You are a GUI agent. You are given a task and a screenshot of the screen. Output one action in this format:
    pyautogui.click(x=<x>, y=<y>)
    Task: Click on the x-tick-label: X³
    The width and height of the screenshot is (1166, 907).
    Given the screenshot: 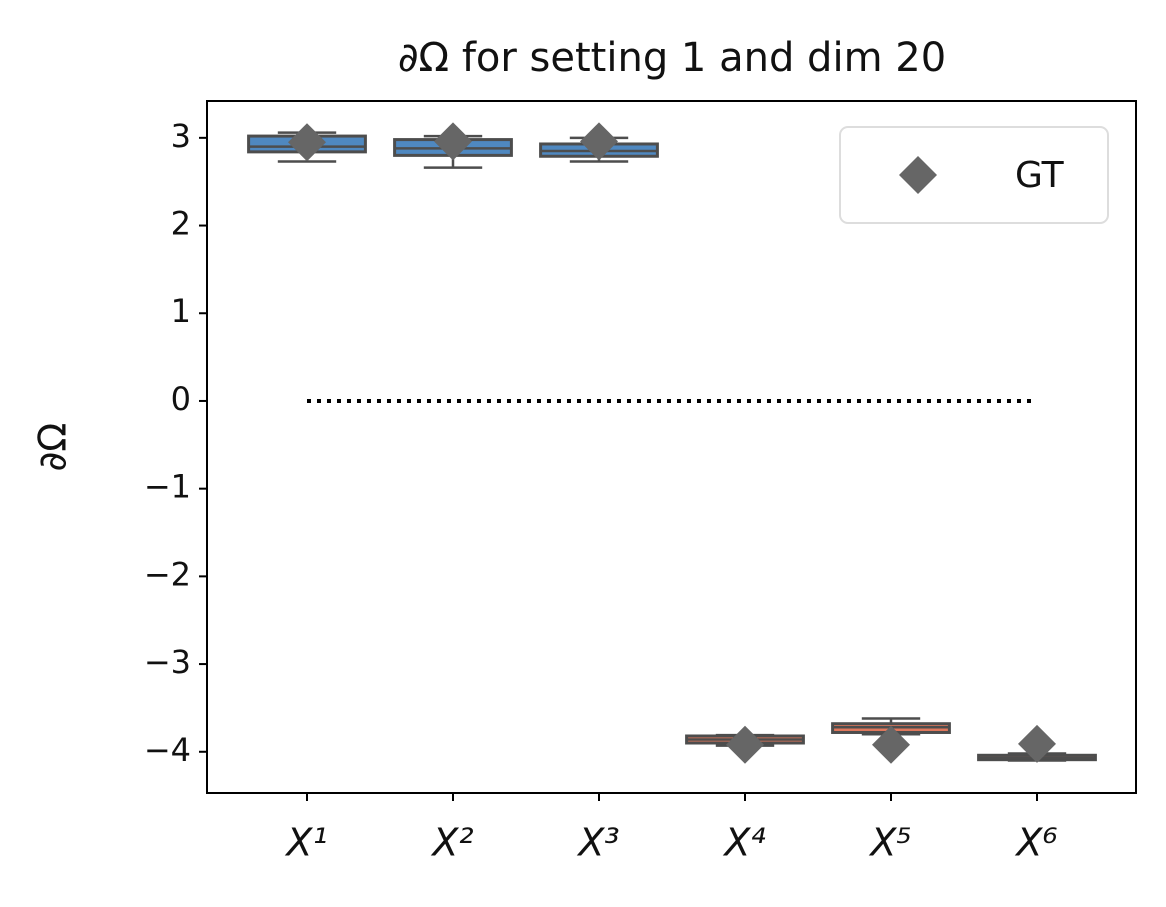 What is the action you would take?
    pyautogui.click(x=597, y=843)
    